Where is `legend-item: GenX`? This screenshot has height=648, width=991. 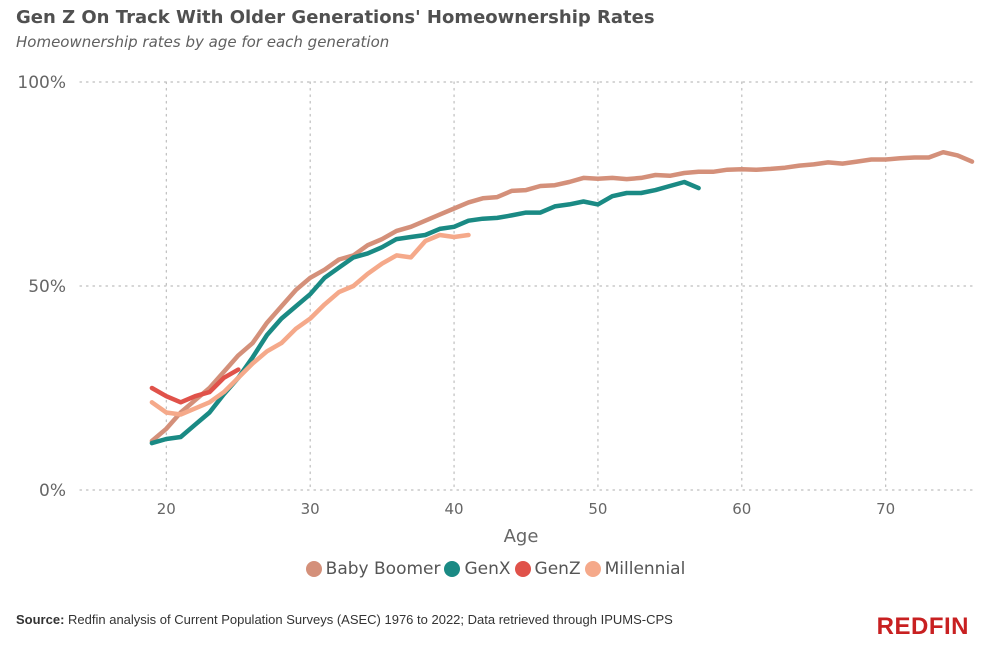 legend-item: GenX is located at coordinates (477, 569).